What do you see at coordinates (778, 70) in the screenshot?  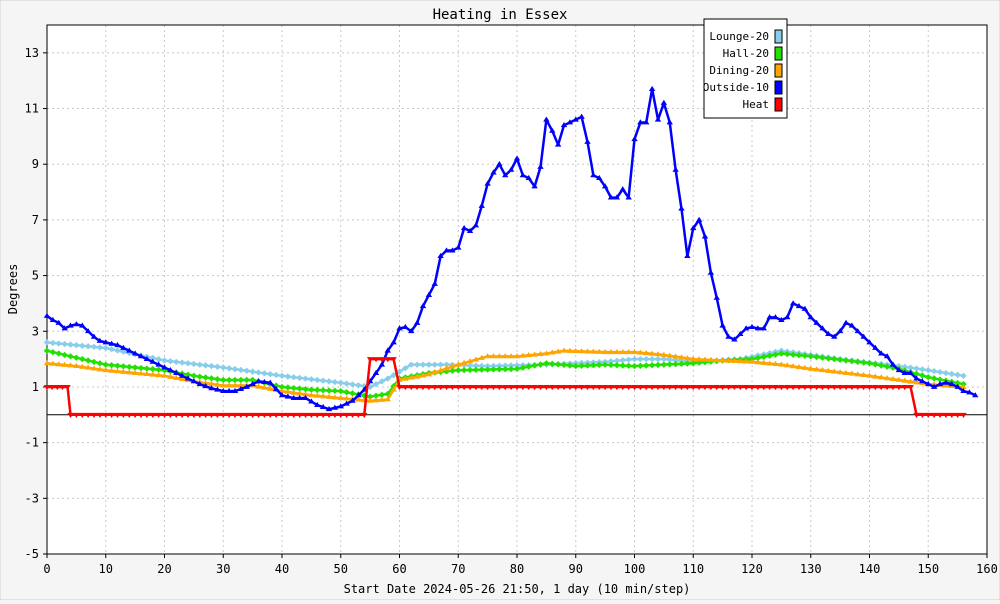 I see `legend-swatch` at bounding box center [778, 70].